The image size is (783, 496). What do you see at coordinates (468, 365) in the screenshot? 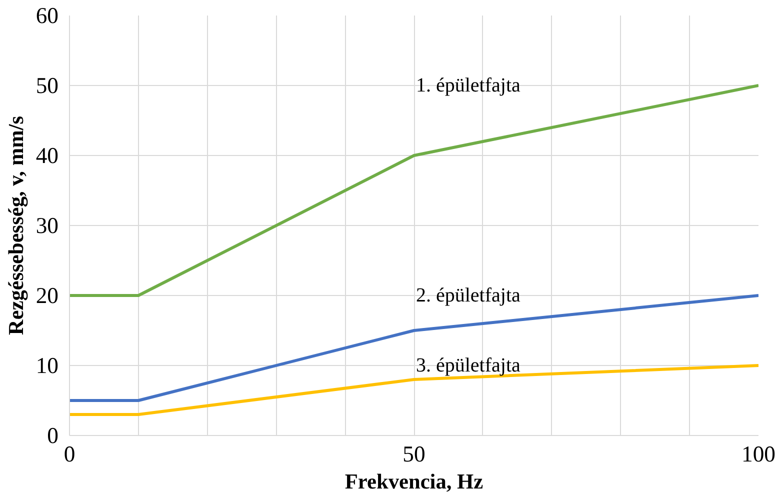
I see `series-label: 3. épületfajta` at bounding box center [468, 365].